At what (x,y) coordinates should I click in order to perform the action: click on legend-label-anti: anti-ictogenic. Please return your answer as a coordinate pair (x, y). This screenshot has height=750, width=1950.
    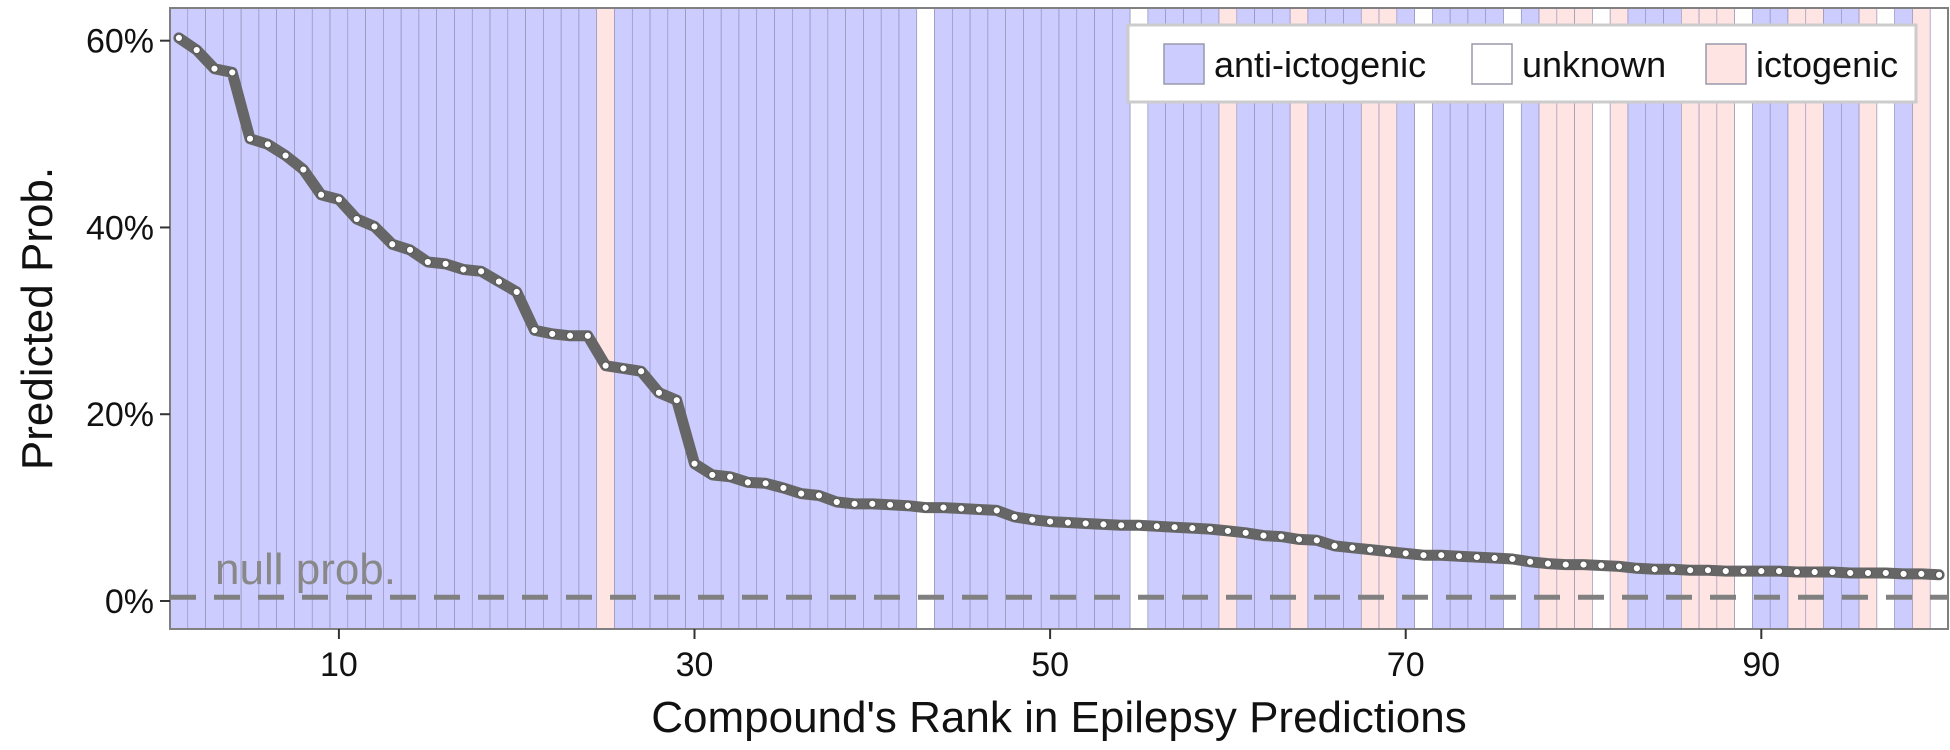
    Looking at the image, I should click on (1320, 64).